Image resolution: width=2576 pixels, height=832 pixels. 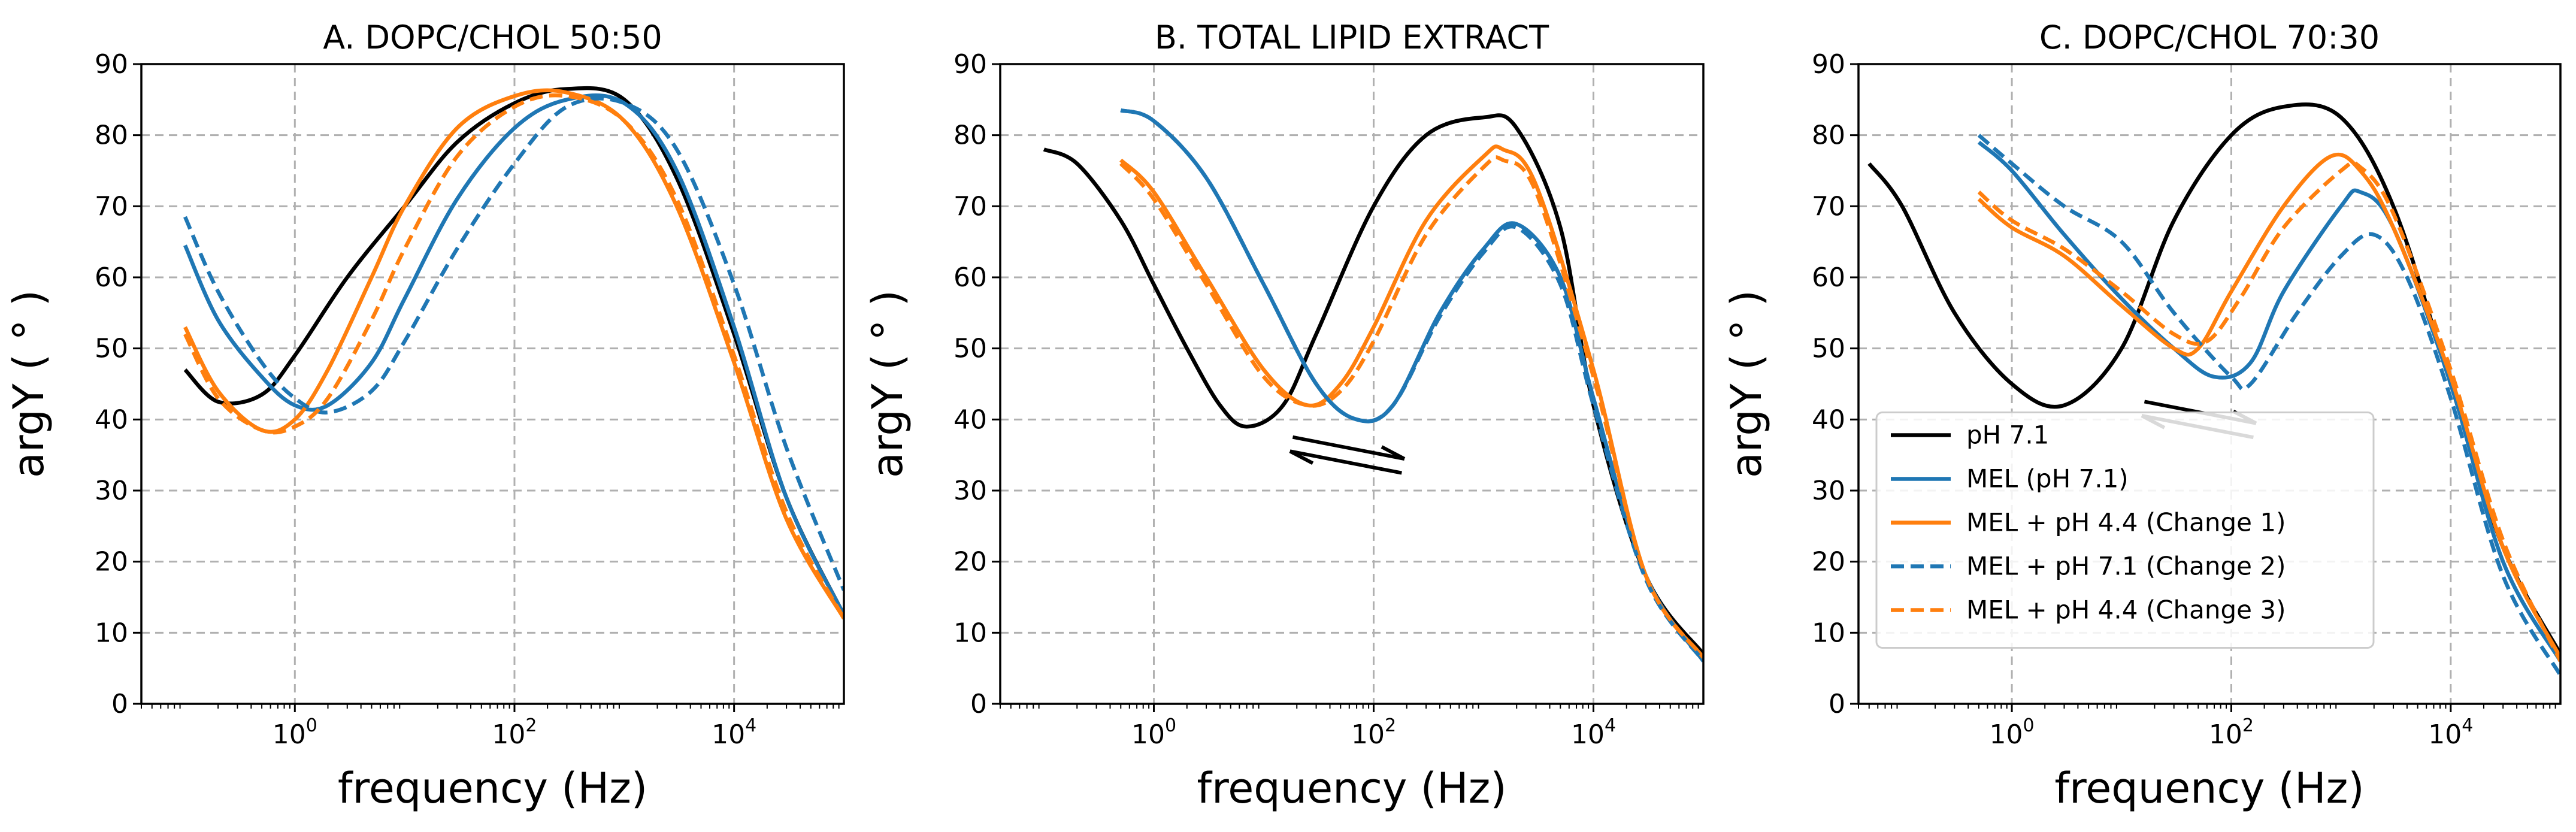 What do you see at coordinates (2126, 565) in the screenshot?
I see `legend-label: MEL + pH 7.1 (Change 2)` at bounding box center [2126, 565].